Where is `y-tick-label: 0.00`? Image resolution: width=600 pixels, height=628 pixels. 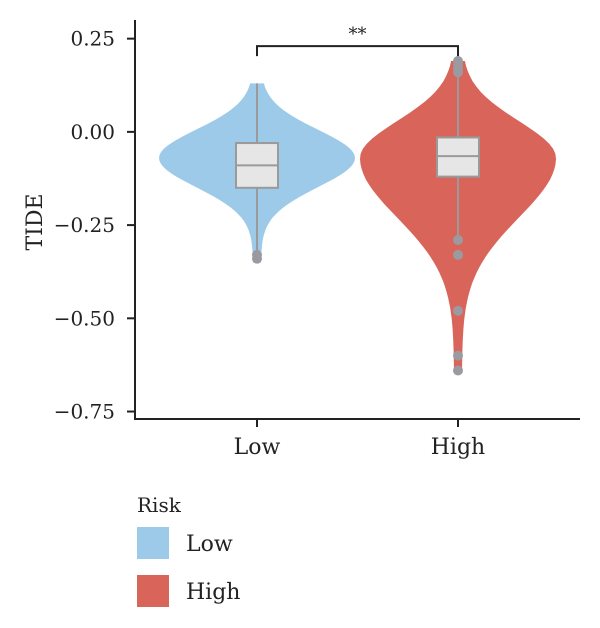 y-tick-label: 0.00 is located at coordinates (92, 132).